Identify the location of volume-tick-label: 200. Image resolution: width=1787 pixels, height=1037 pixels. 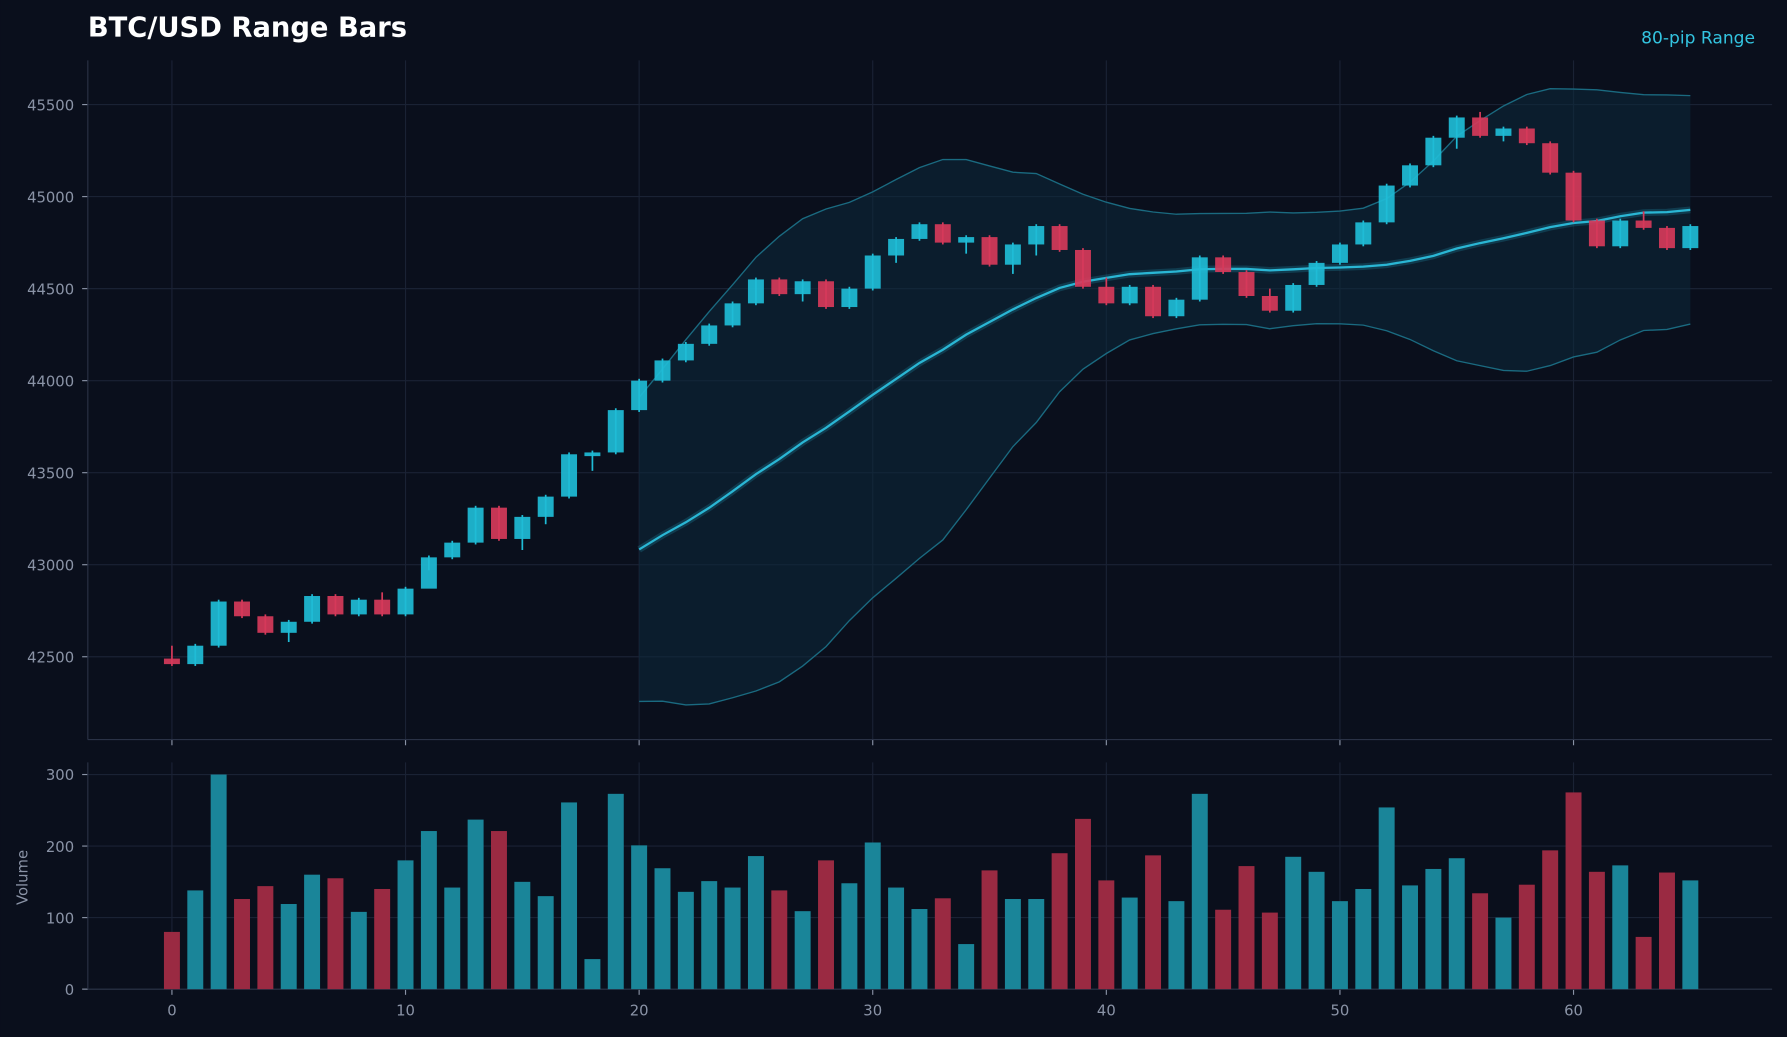
(60, 847).